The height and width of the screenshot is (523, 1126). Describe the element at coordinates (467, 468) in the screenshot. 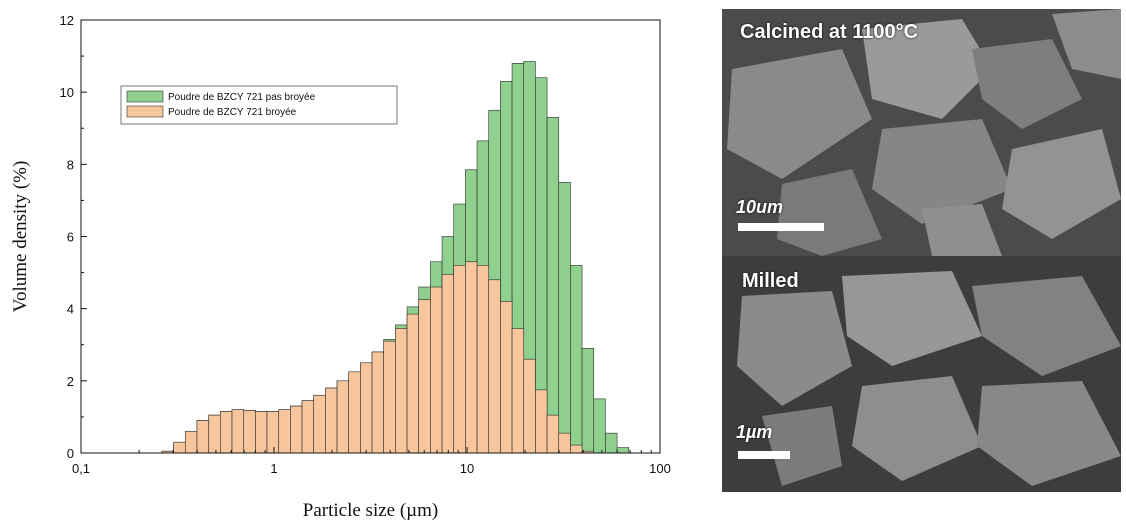

I see `x-tick-label-2: 10` at that location.